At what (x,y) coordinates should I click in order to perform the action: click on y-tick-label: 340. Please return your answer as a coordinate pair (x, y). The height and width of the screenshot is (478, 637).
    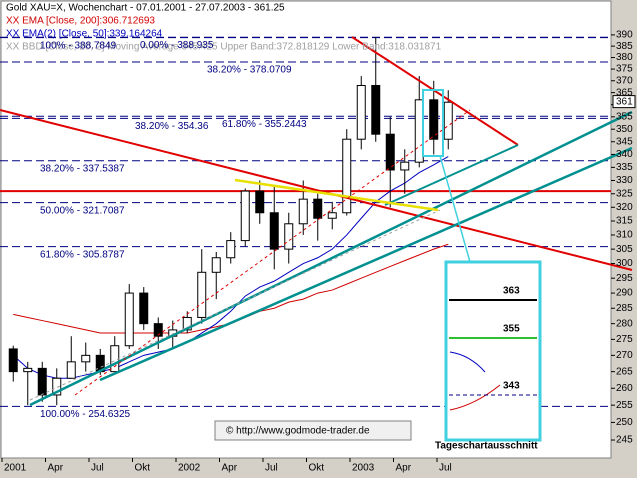
    Looking at the image, I should click on (624, 154).